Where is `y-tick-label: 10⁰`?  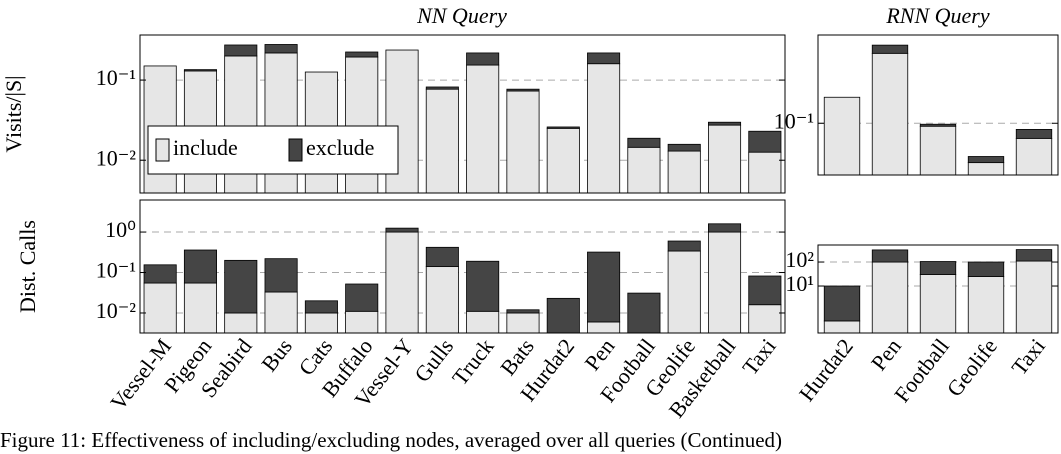 y-tick-label: 10⁰ is located at coordinates (120, 229).